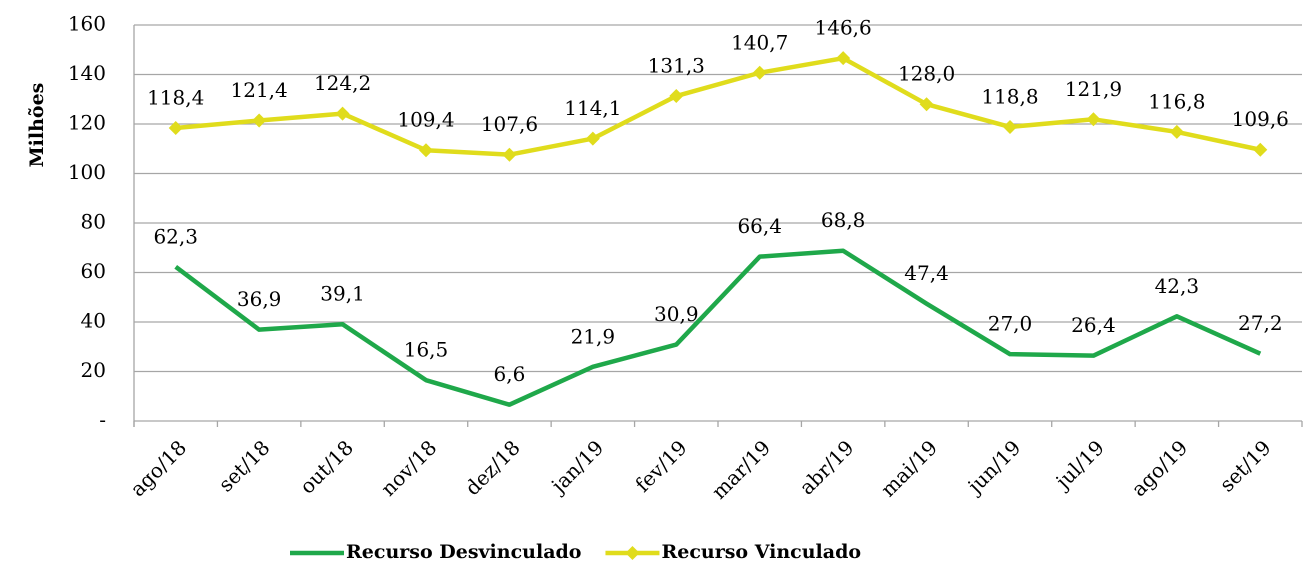 Image resolution: width=1304 pixels, height=572 pixels. I want to click on y-tick-label: 20, so click(93, 370).